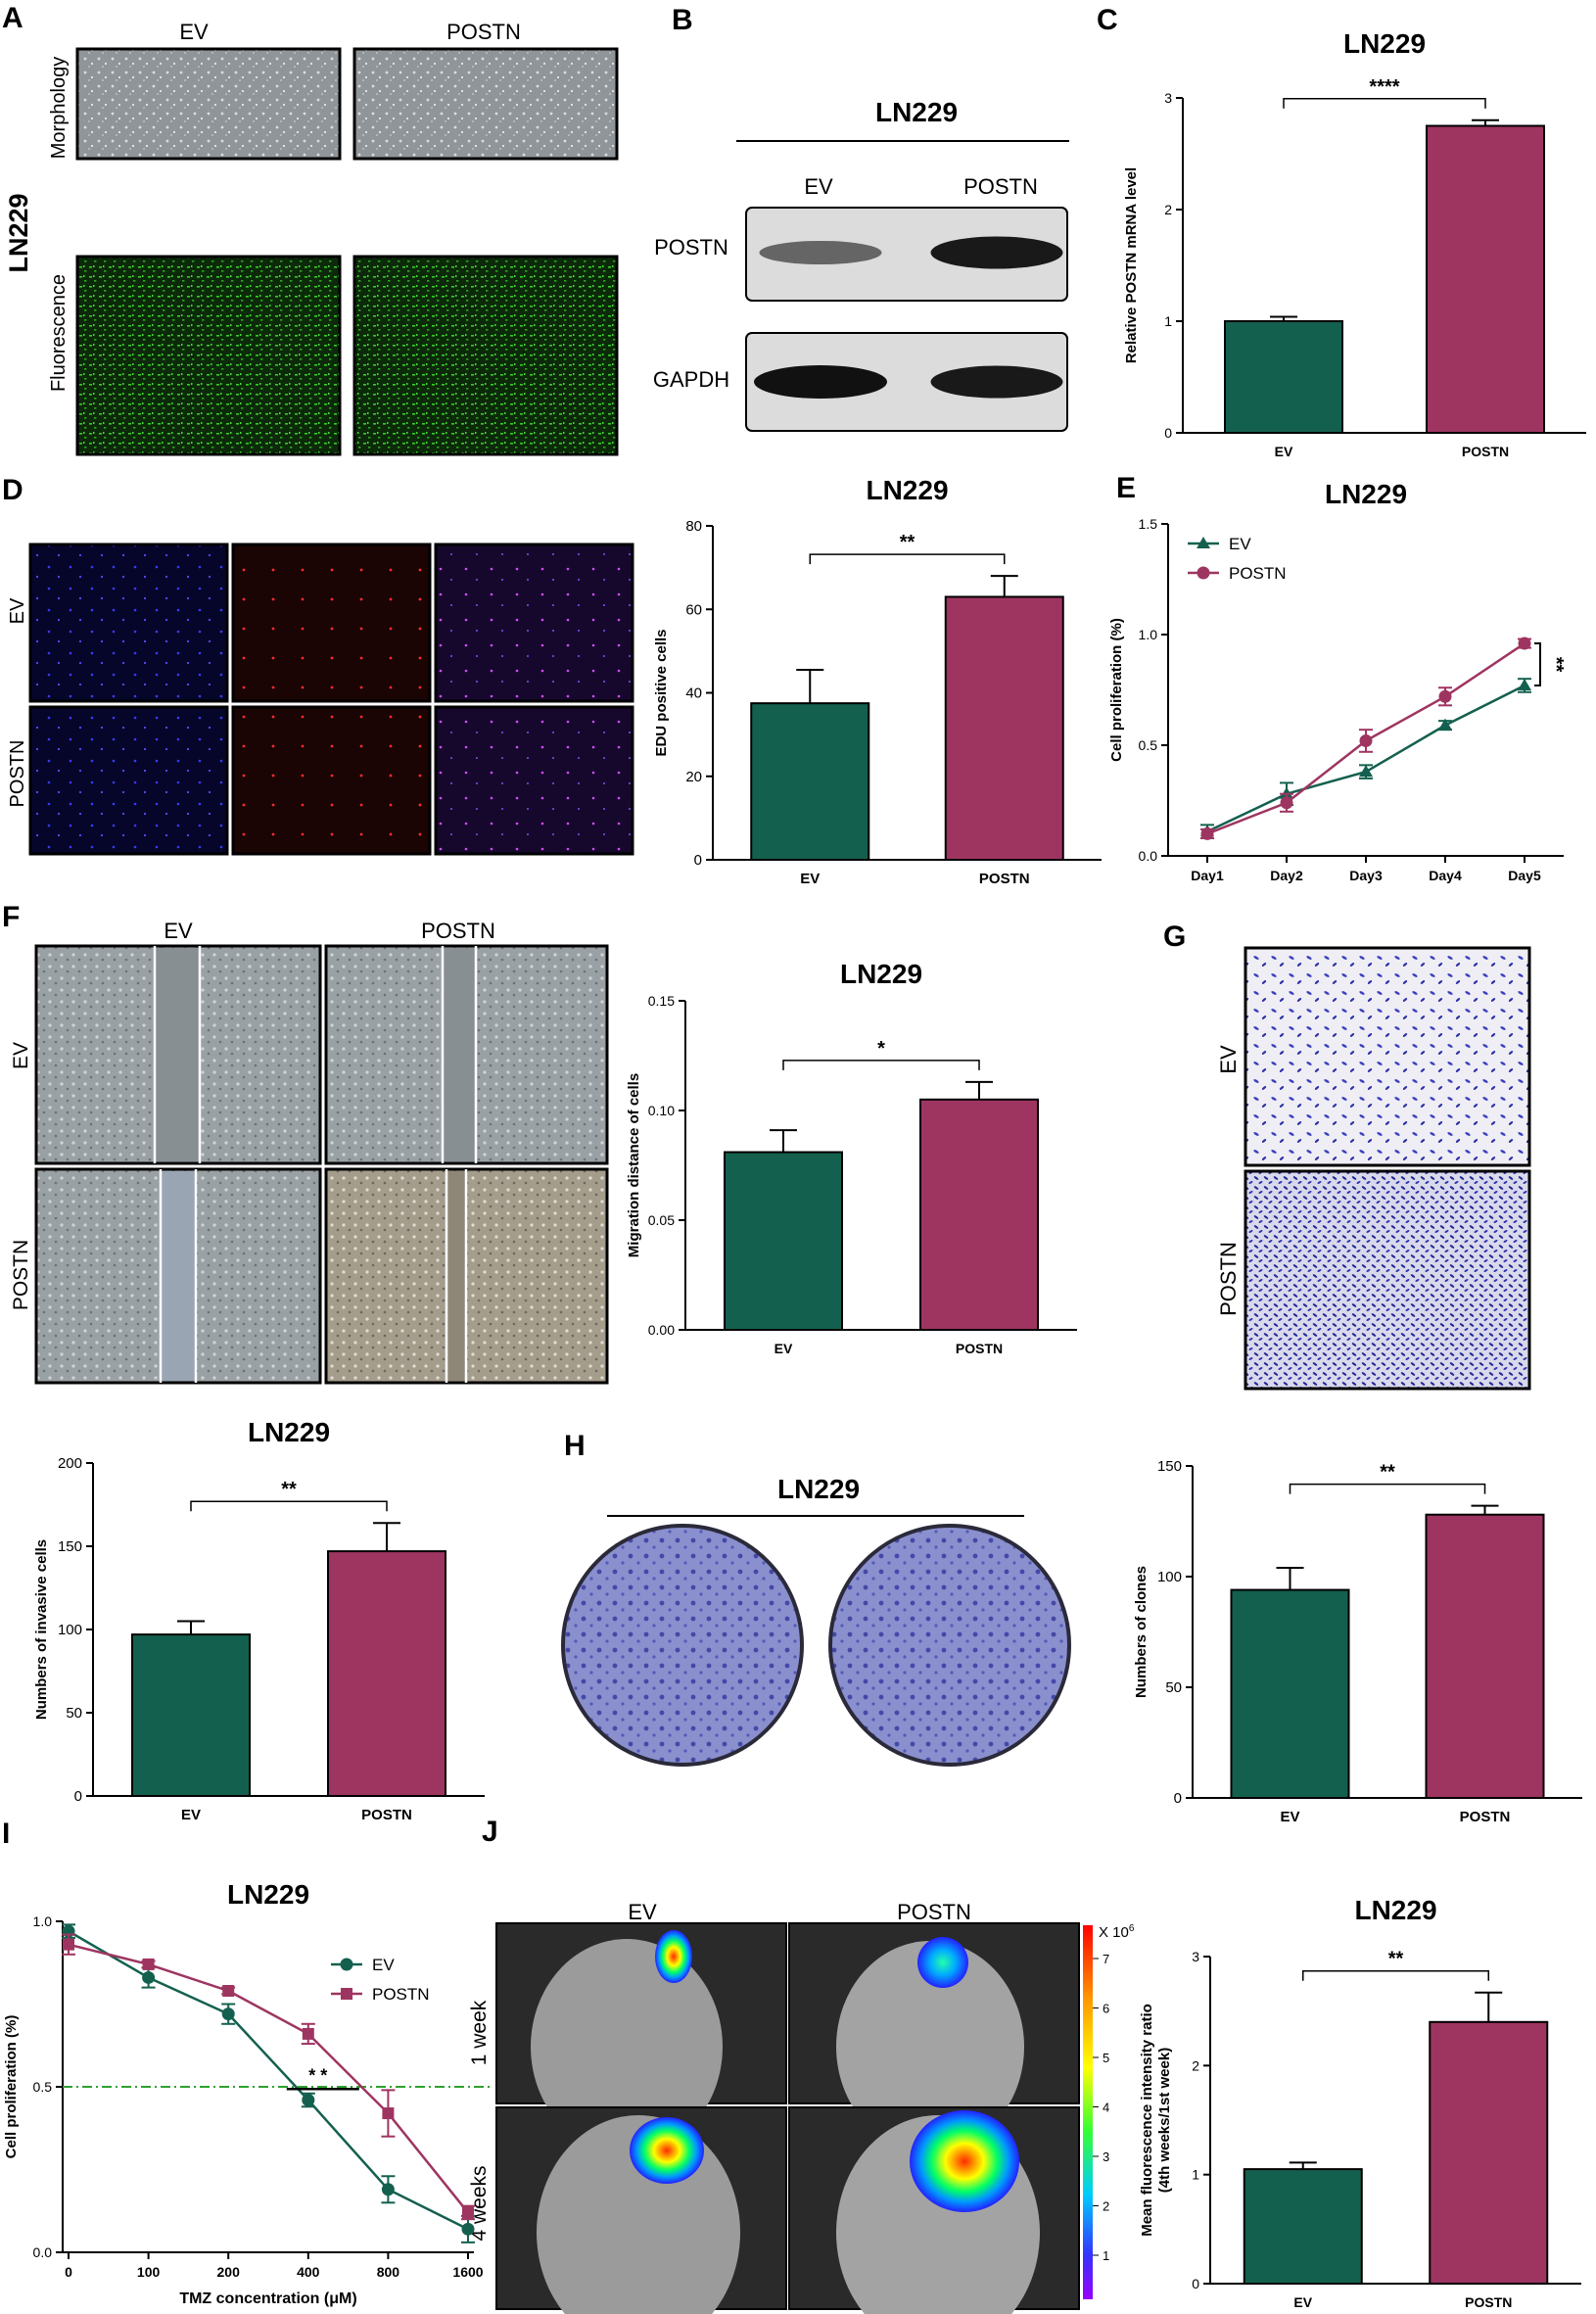  What do you see at coordinates (128, 781) in the screenshot?
I see `edu-hoechst-postn` at bounding box center [128, 781].